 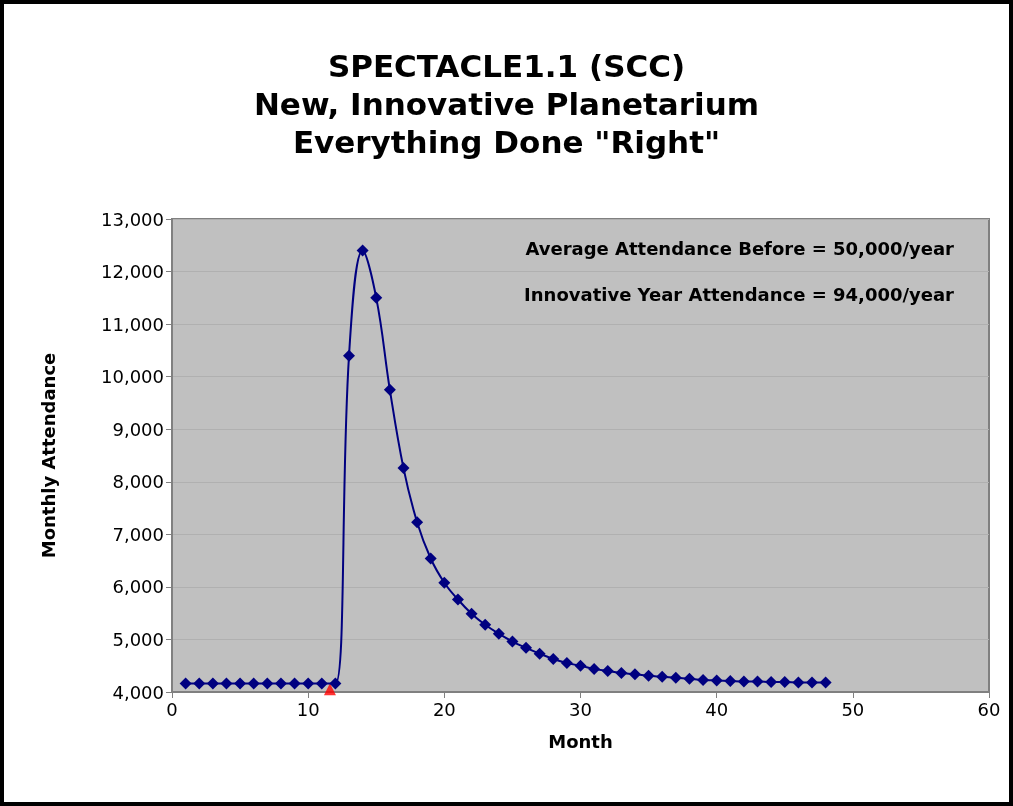 I want to click on y-tick-label: 9,000, so click(x=138, y=429).